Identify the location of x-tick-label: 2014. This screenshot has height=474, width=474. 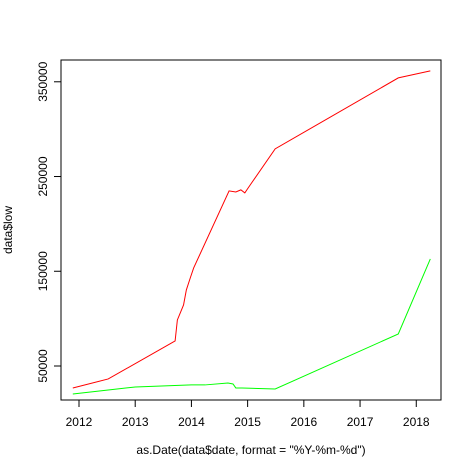
(191, 422).